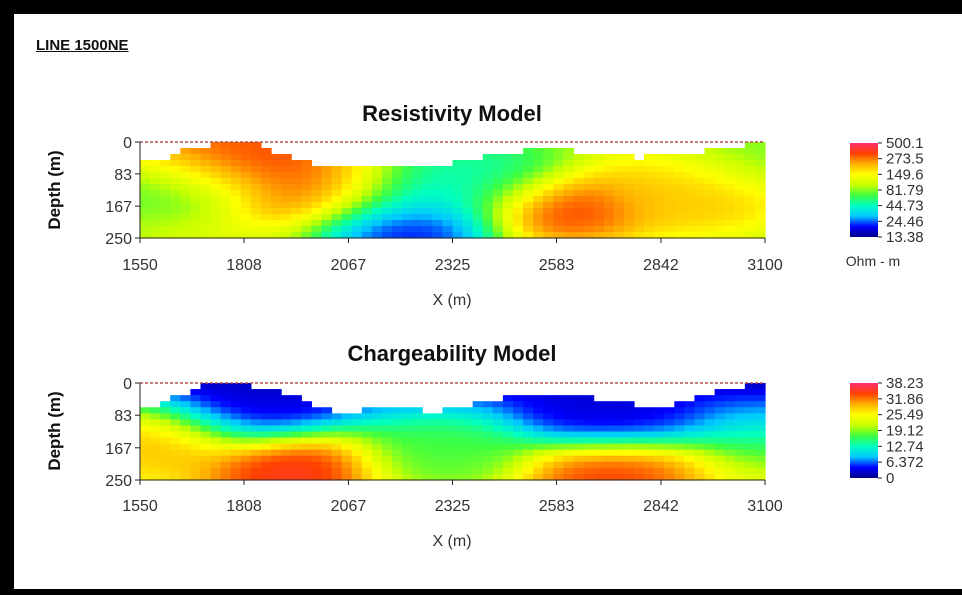 The image size is (962, 595). Describe the element at coordinates (118, 449) in the screenshot. I see `y-tick-label: 167` at that location.